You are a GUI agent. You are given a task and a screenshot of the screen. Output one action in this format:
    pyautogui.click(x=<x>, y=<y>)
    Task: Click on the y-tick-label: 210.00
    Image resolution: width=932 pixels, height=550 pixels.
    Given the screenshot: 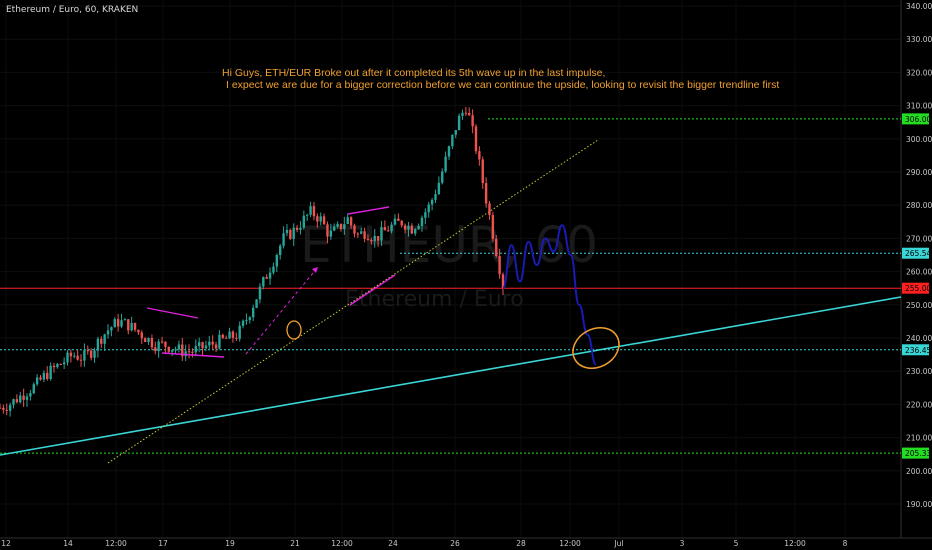 What is the action you would take?
    pyautogui.click(x=919, y=438)
    